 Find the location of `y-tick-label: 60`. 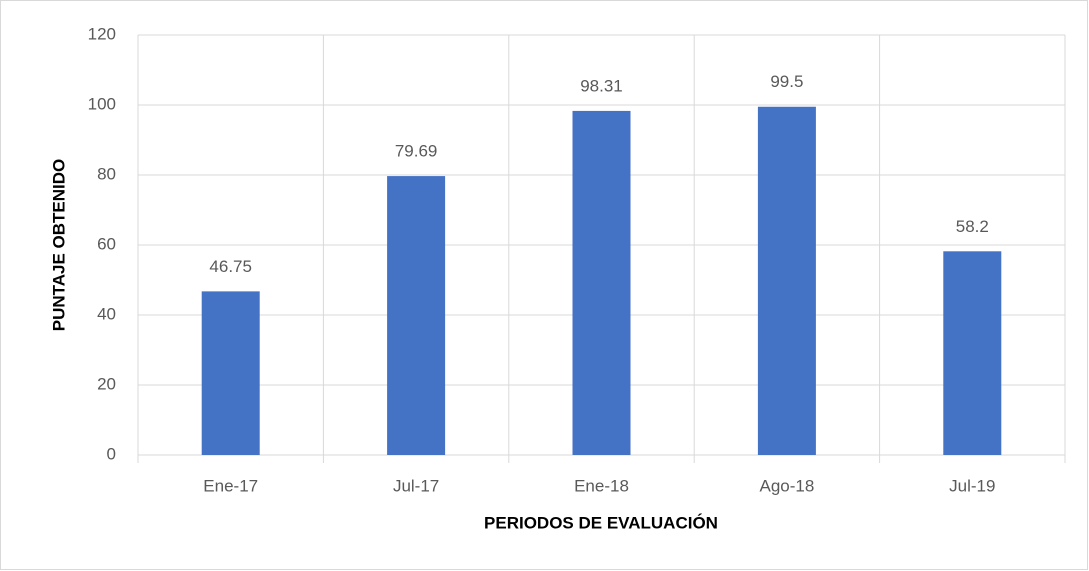

y-tick-label: 60 is located at coordinates (106, 243).